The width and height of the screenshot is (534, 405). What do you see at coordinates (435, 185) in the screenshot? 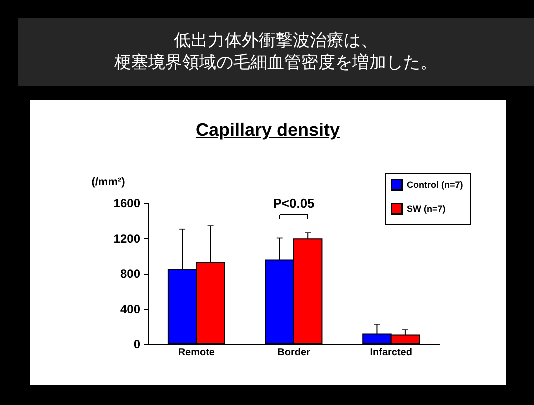
I see `legend-label: Control (n=7)` at bounding box center [435, 185].